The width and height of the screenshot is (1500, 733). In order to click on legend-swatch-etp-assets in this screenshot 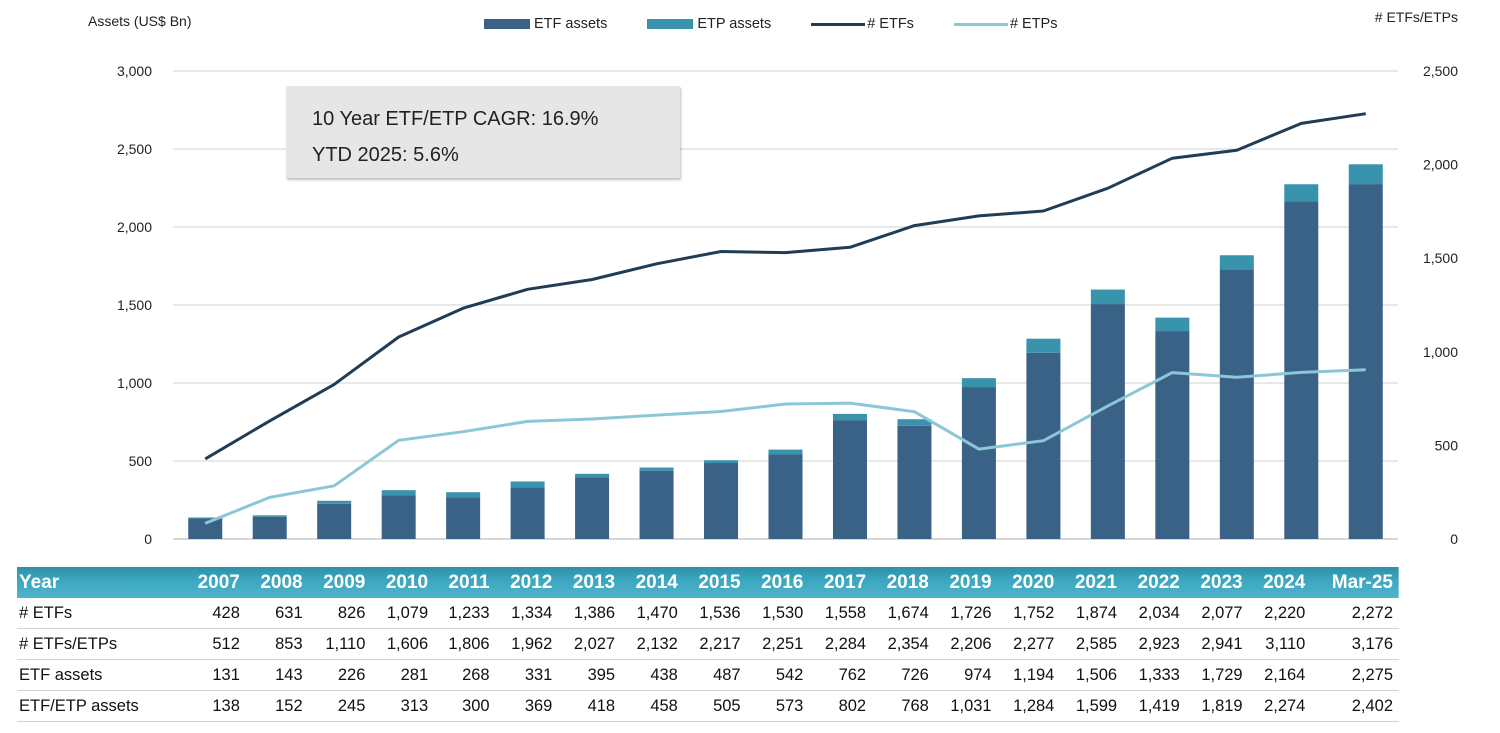, I will do `click(670, 24)`.